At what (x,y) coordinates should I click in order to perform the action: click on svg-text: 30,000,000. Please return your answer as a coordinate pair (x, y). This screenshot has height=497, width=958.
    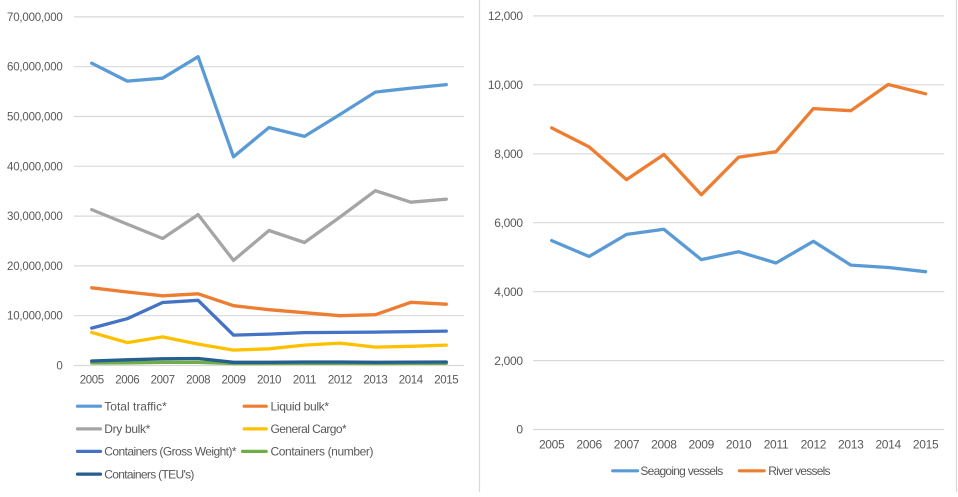
    Looking at the image, I should click on (35, 217).